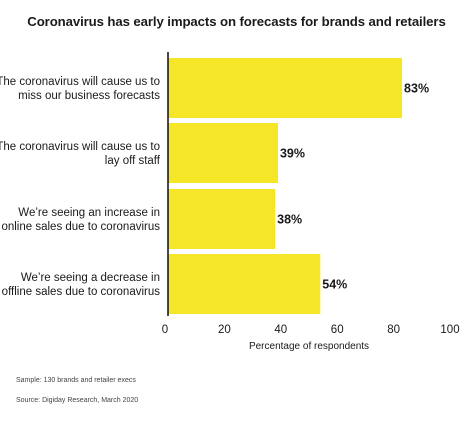  What do you see at coordinates (292, 154) in the screenshot?
I see `value-label: 39%` at bounding box center [292, 154].